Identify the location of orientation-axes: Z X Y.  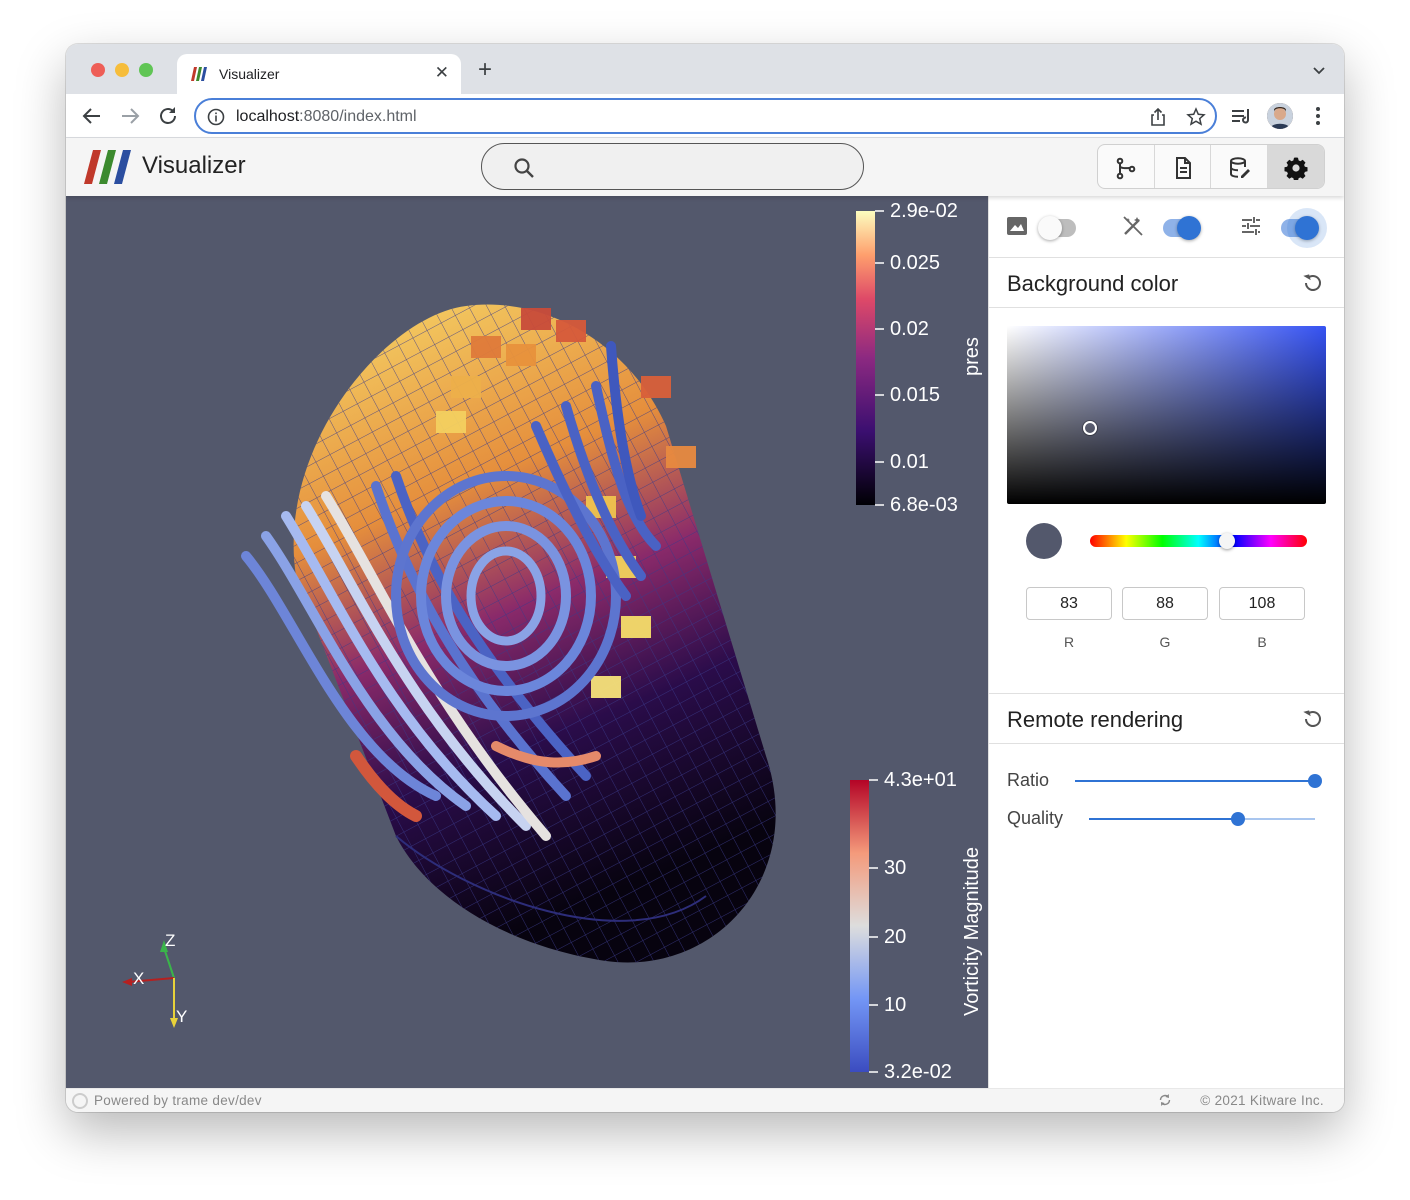
(154, 979).